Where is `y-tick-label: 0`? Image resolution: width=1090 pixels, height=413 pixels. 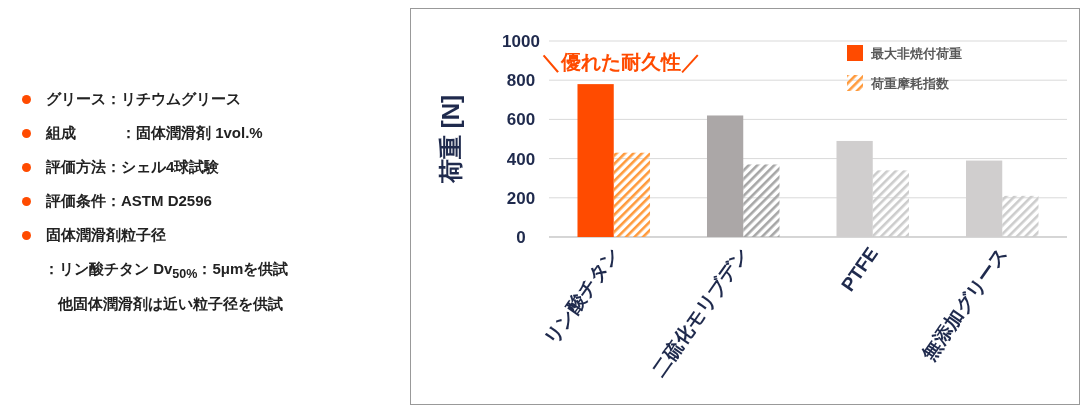 y-tick-label: 0 is located at coordinates (521, 237).